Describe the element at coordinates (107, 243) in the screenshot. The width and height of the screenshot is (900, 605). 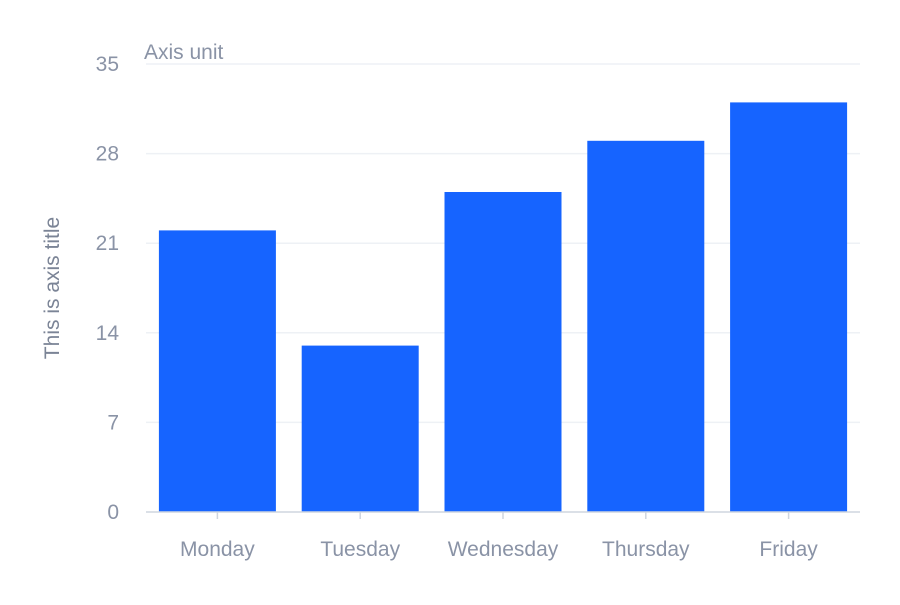
I see `y-tick-label-21: 21` at that location.